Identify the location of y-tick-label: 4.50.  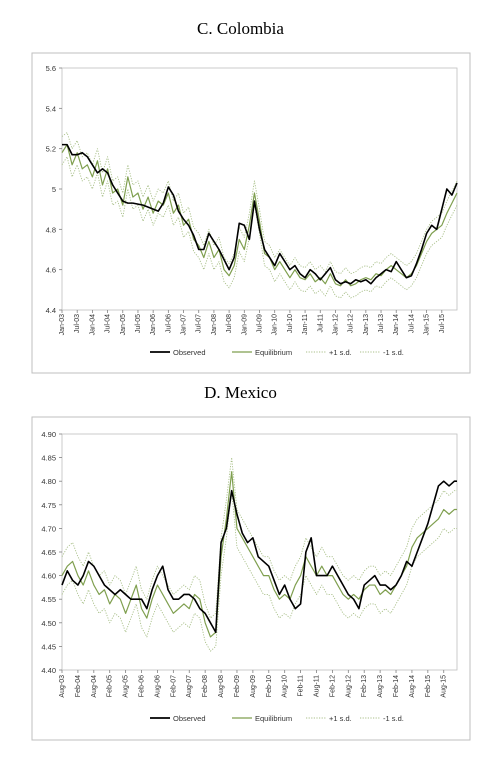
(48, 623).